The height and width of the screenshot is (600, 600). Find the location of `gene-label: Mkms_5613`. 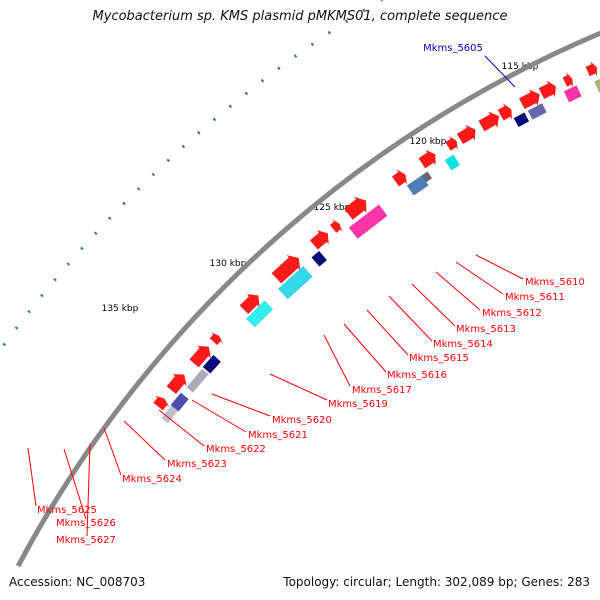

gene-label: Mkms_5613 is located at coordinates (486, 329).